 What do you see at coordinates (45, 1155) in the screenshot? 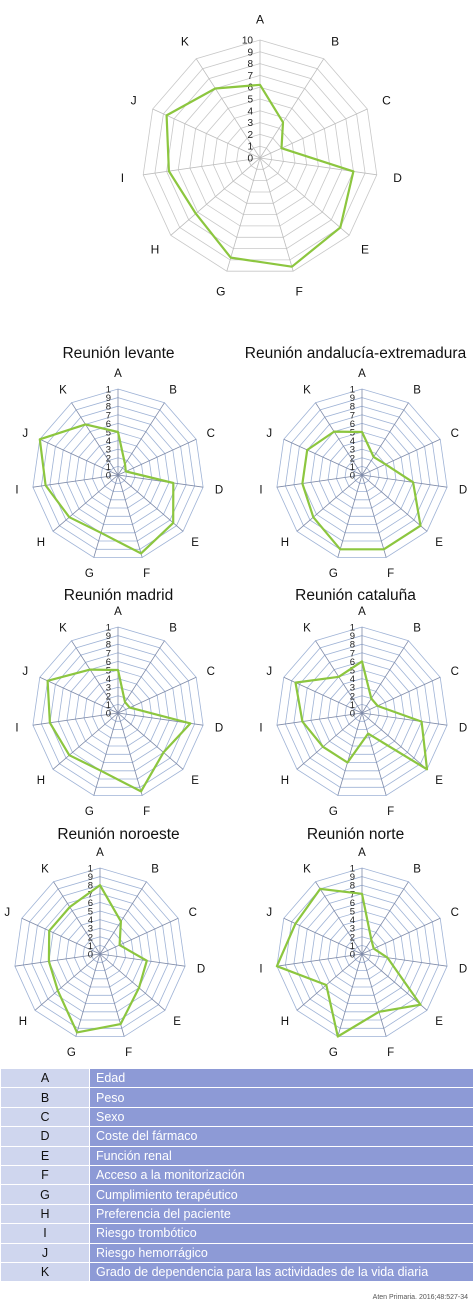
I see `legend-code: E` at bounding box center [45, 1155].